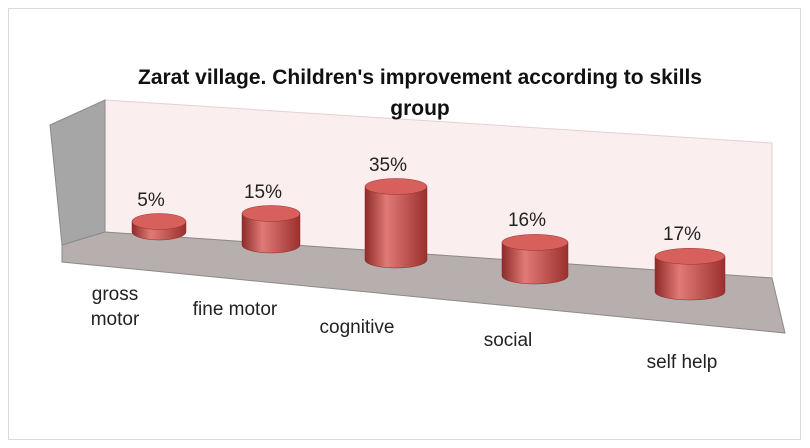  What do you see at coordinates (682, 235) in the screenshot?
I see `value-label: 17%` at bounding box center [682, 235].